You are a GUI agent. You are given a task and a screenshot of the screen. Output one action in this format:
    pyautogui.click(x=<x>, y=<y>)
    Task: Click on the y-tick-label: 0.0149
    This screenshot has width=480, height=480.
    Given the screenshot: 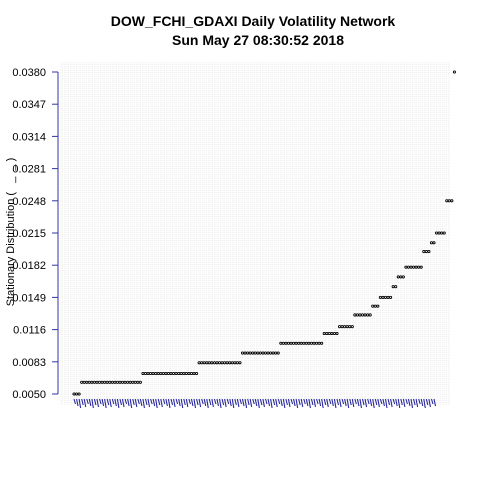 What is the action you would take?
    pyautogui.click(x=29, y=298)
    